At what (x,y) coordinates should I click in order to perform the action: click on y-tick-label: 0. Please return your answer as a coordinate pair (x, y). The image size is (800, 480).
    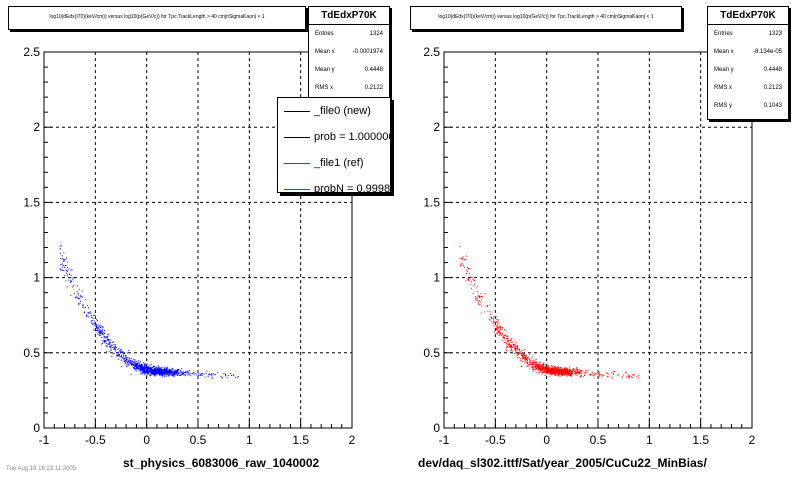
    Looking at the image, I should click on (436, 428).